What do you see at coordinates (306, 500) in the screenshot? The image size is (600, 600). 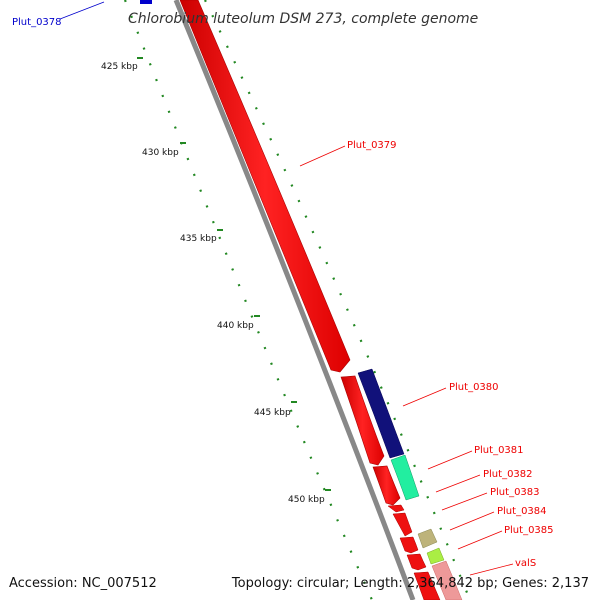 I see `tick-label-450: 450 kbp` at bounding box center [306, 500].